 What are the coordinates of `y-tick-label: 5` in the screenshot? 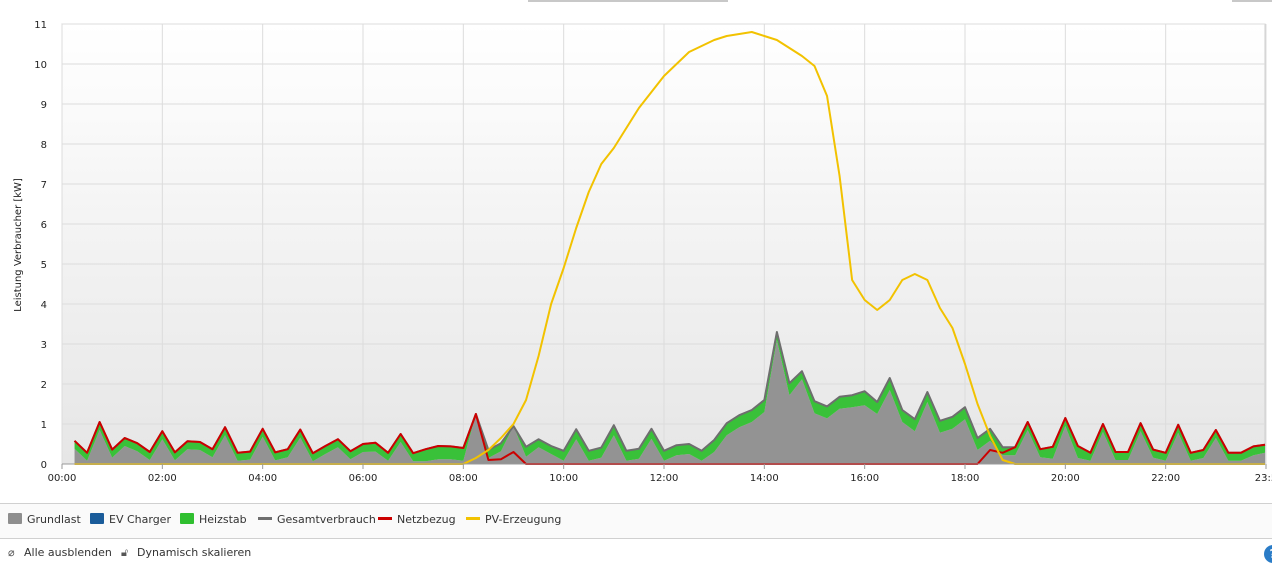 It's located at (44, 265).